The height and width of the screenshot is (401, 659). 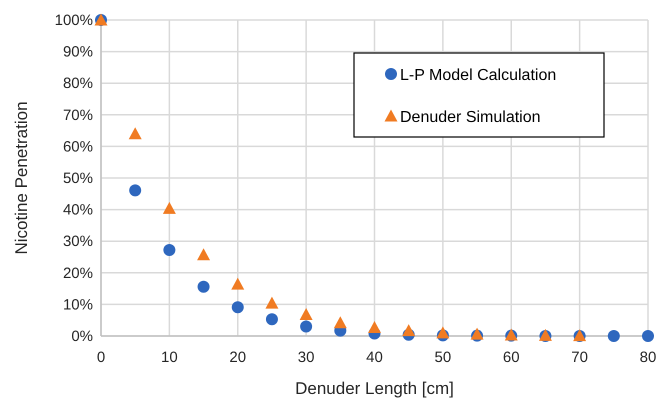 What do you see at coordinates (82, 336) in the screenshot?
I see `y-tick-label: 0%` at bounding box center [82, 336].